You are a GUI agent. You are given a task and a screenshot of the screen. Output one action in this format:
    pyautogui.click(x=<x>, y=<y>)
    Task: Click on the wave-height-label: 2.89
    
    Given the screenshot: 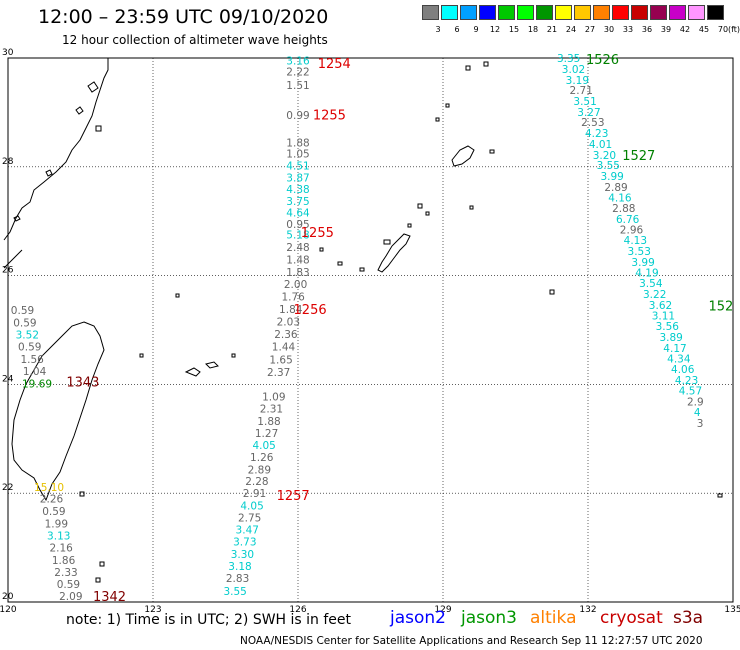 What is the action you would take?
    pyautogui.click(x=259, y=470)
    